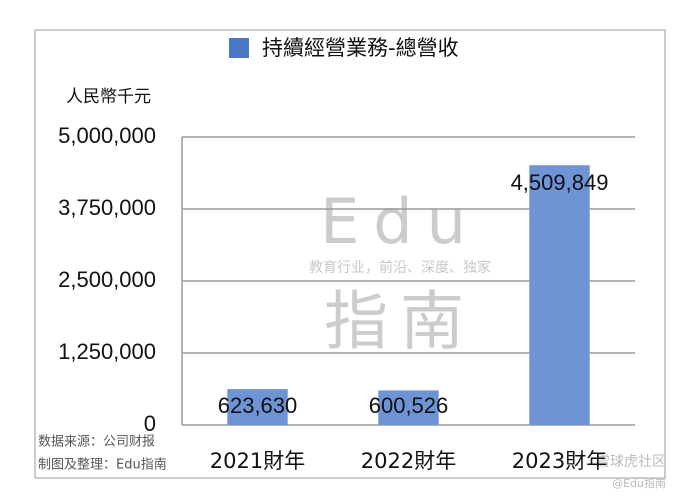 The image size is (680, 500). I want to click on data-label: 4,509,849, so click(560, 182).